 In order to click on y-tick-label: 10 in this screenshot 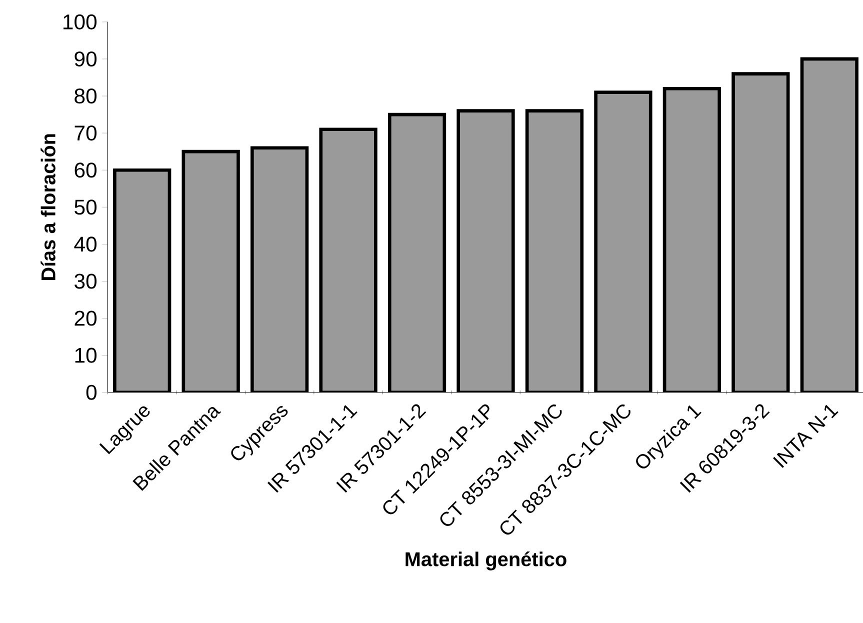, I will do `click(86, 355)`.